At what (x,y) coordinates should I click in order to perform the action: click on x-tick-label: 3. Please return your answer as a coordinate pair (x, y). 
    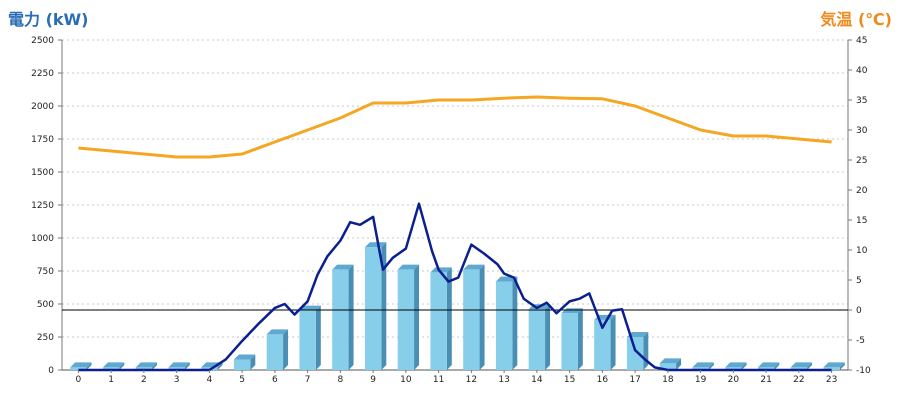
    Looking at the image, I should click on (177, 380).